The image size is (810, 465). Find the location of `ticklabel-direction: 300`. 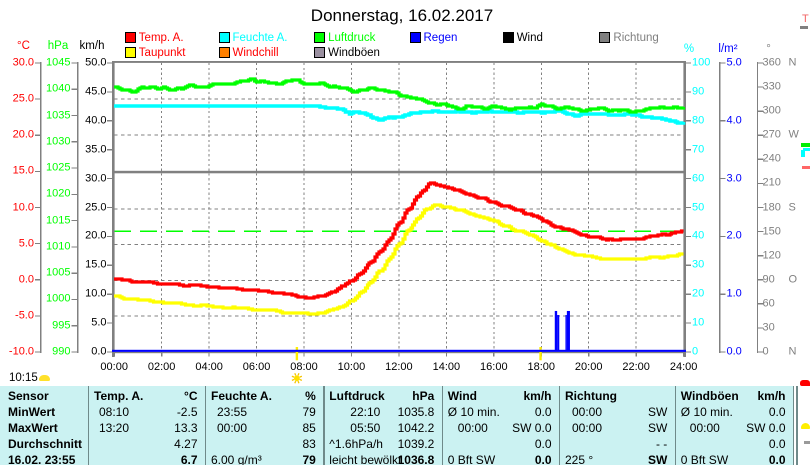

ticklabel-direction: 300 is located at coordinates (771, 110).